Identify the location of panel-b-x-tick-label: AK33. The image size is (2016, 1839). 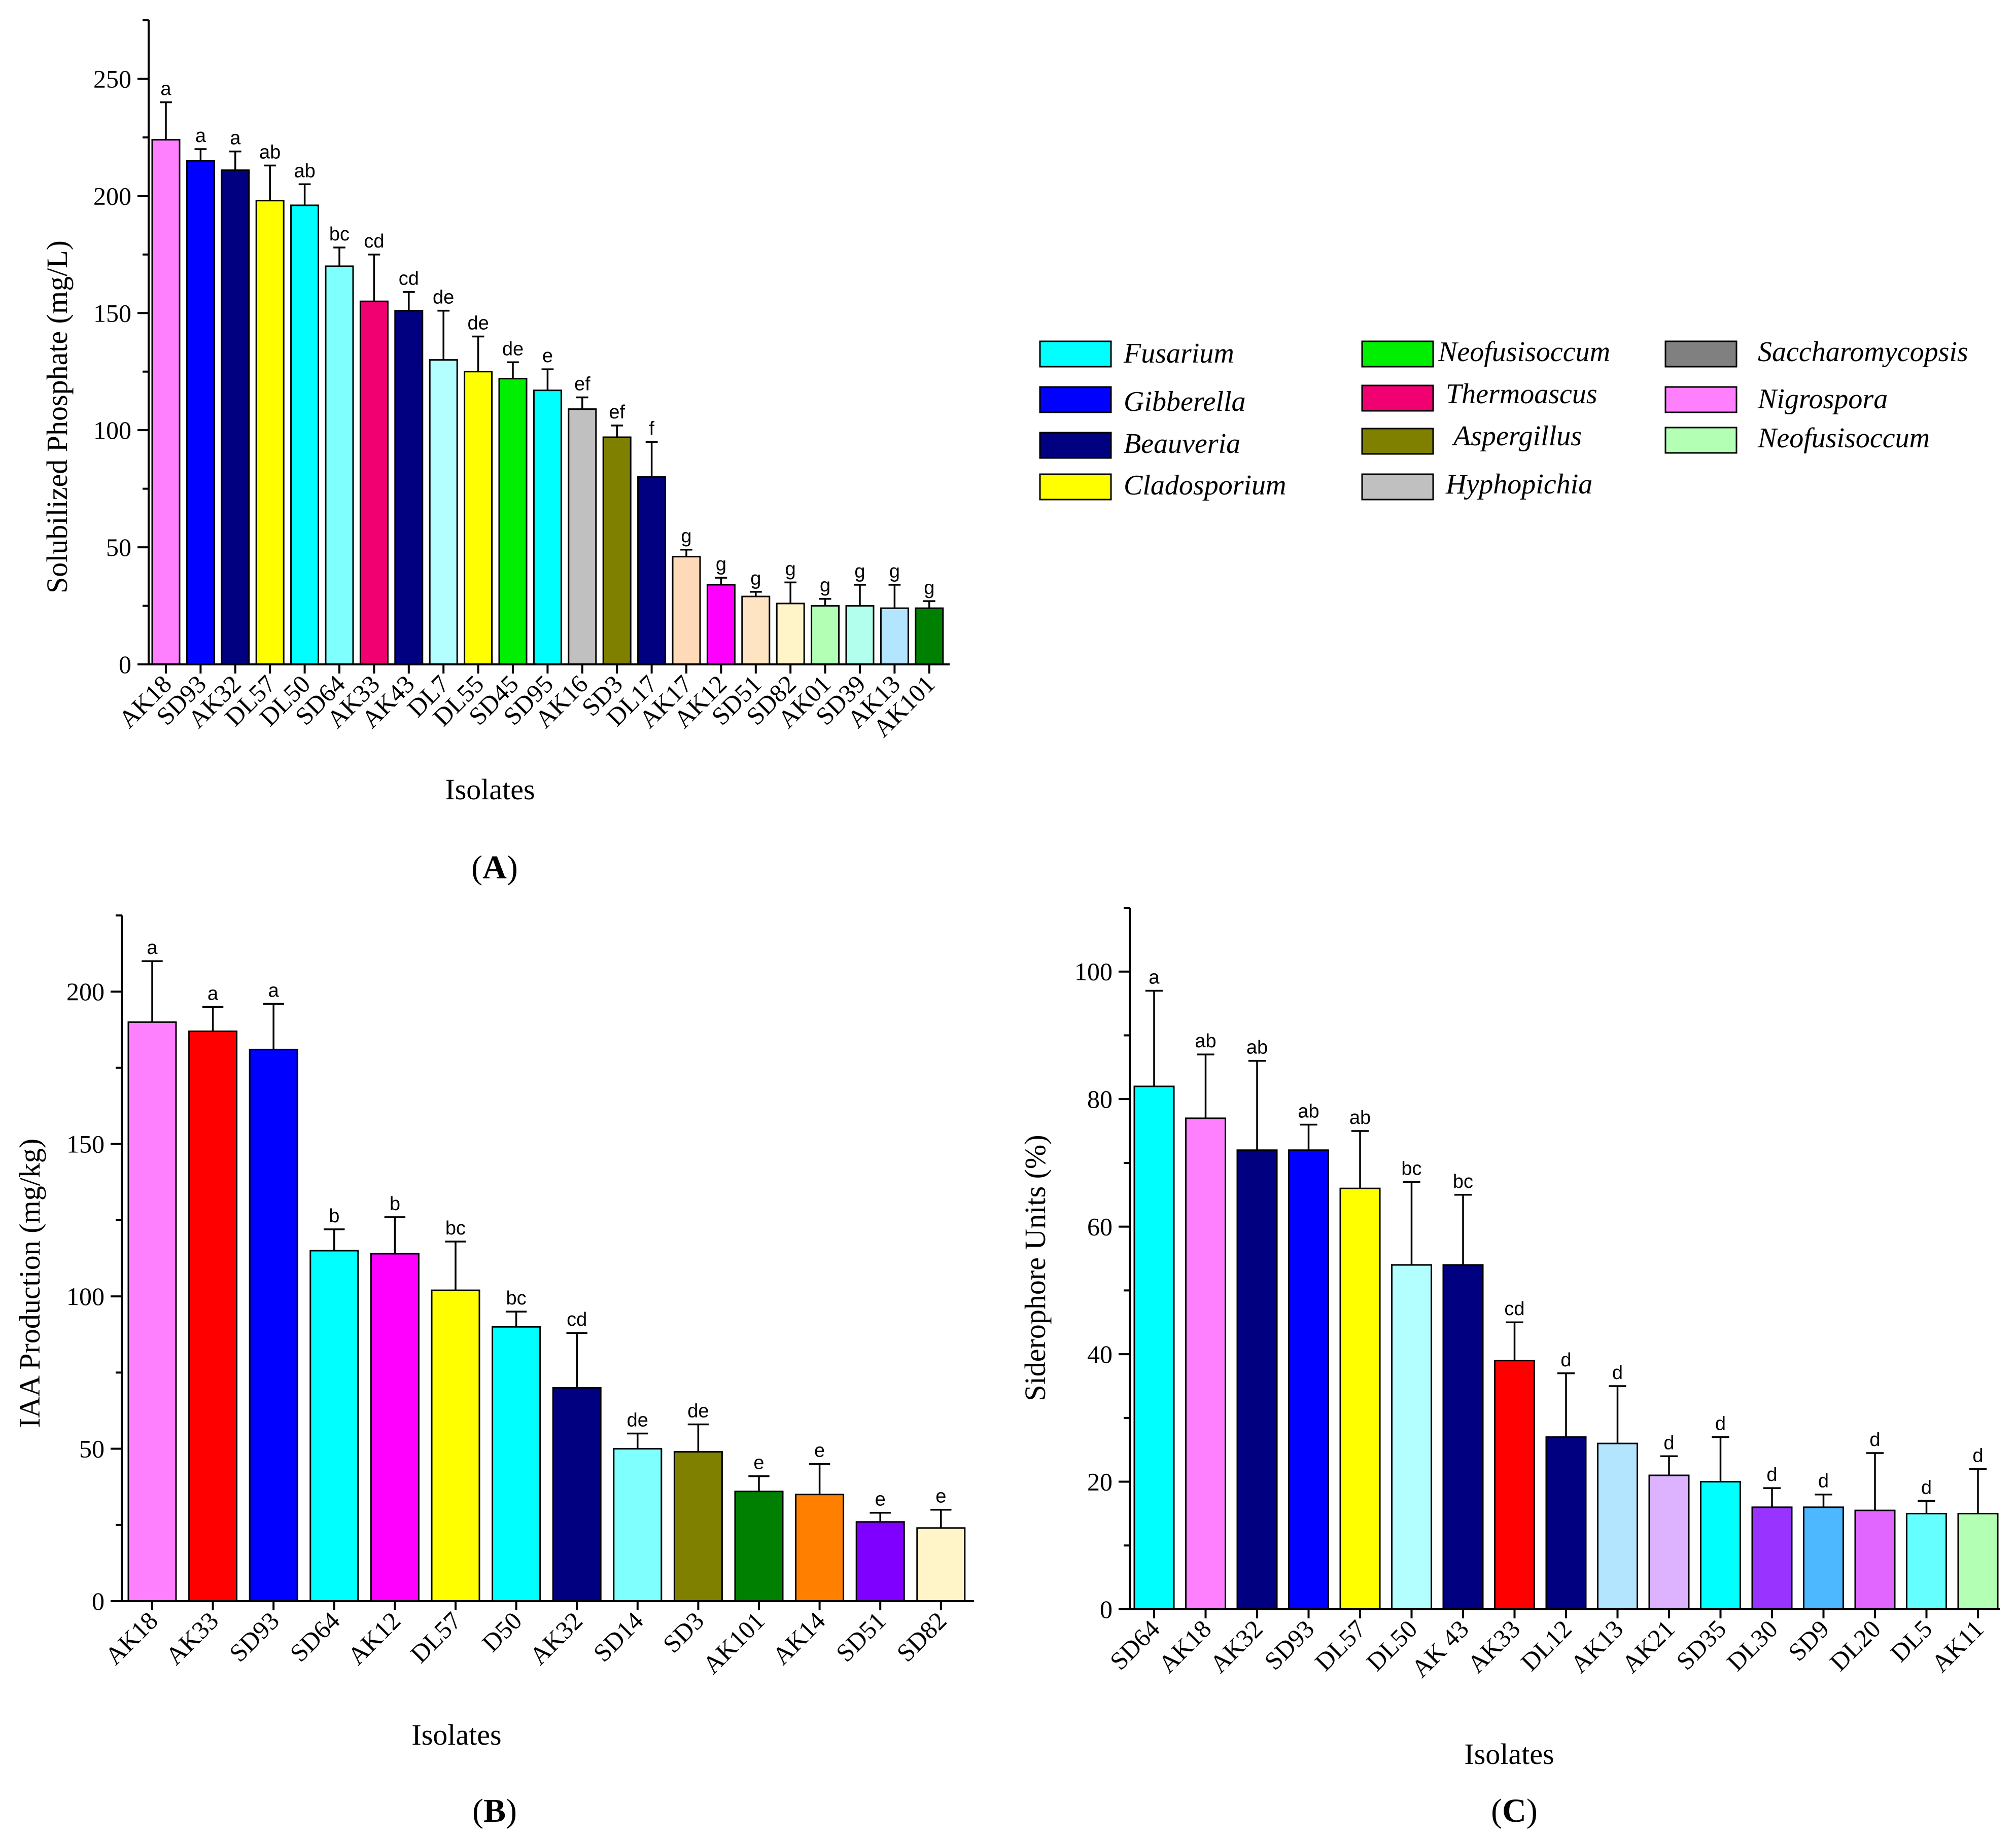
(192, 1638).